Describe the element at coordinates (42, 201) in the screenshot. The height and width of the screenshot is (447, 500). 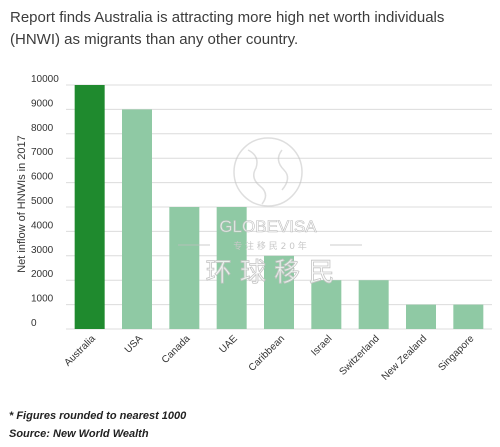
I see `y-tick-label: 5000` at that location.